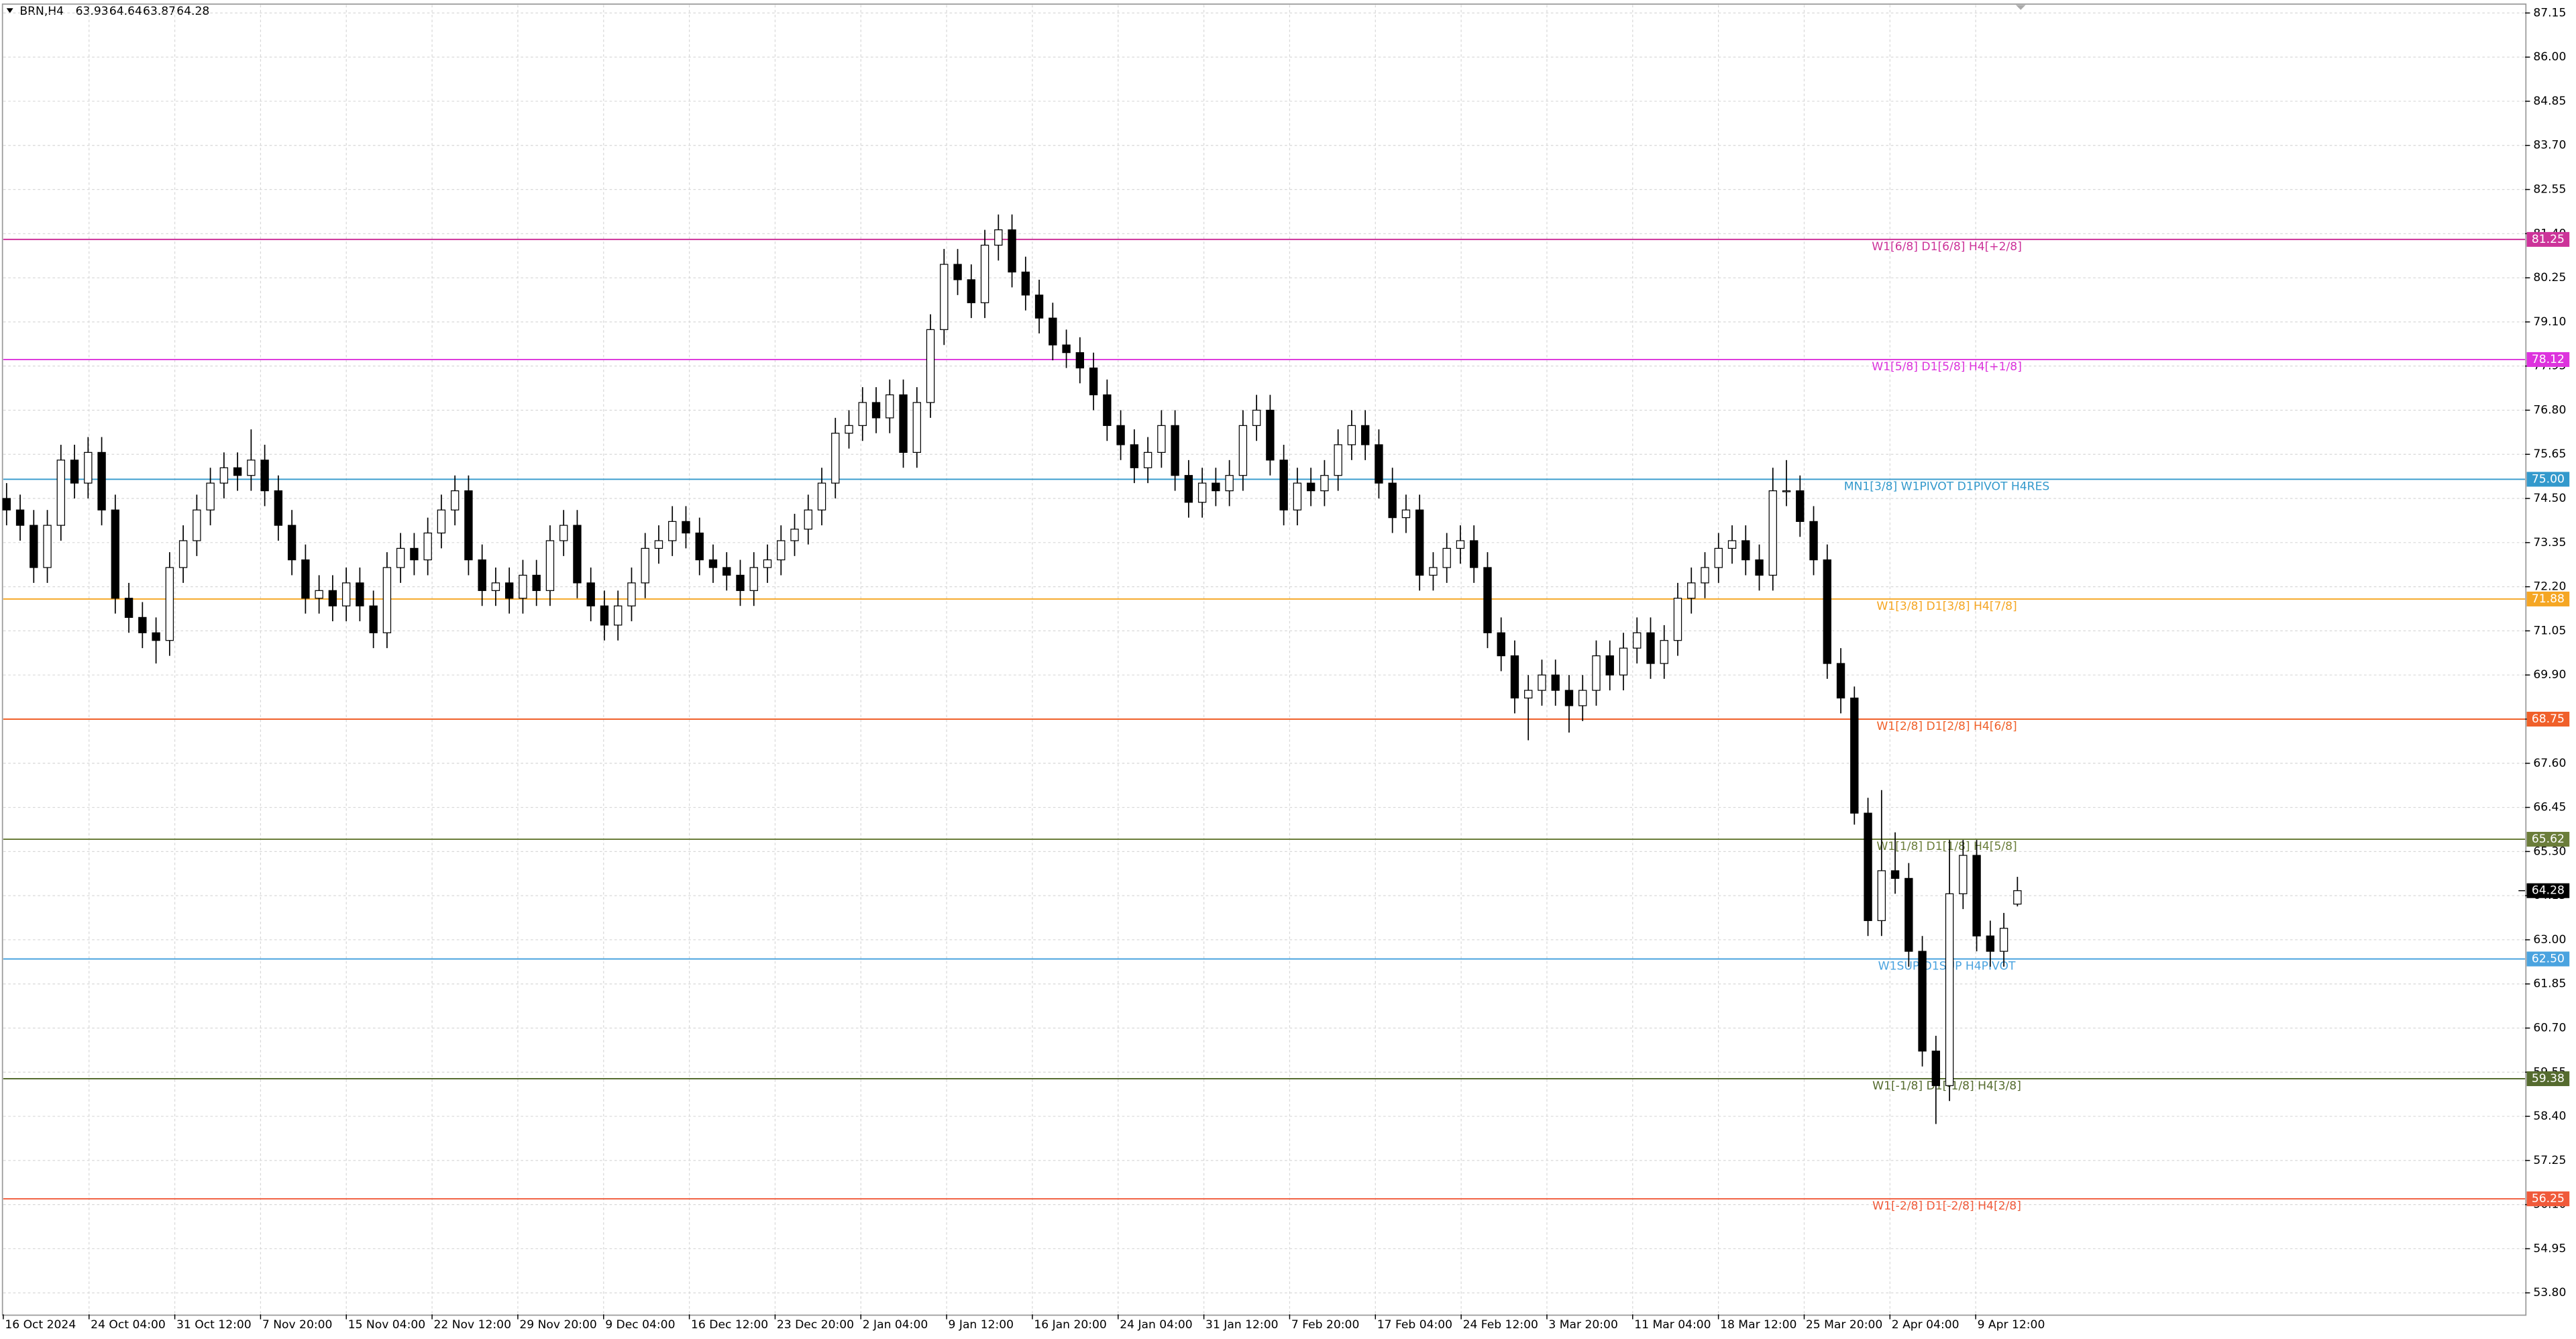  What do you see at coordinates (472, 1325) in the screenshot?
I see `x-tick-label: 22 Nov 12:00` at bounding box center [472, 1325].